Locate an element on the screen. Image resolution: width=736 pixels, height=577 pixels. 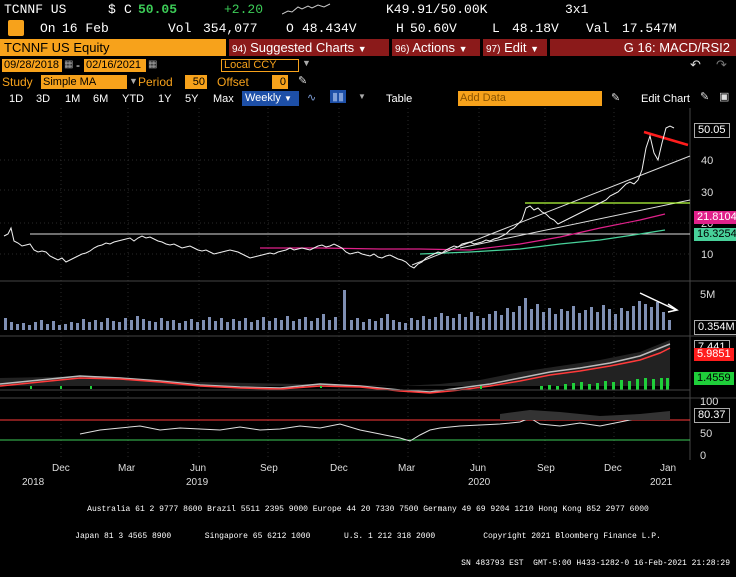
period-3d: 3D is located at coordinates (43, 99).